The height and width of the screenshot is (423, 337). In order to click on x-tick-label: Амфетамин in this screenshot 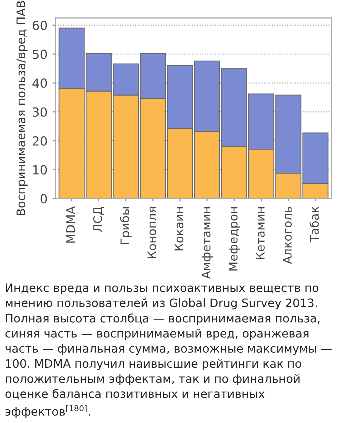, I will do `click(208, 244)`.